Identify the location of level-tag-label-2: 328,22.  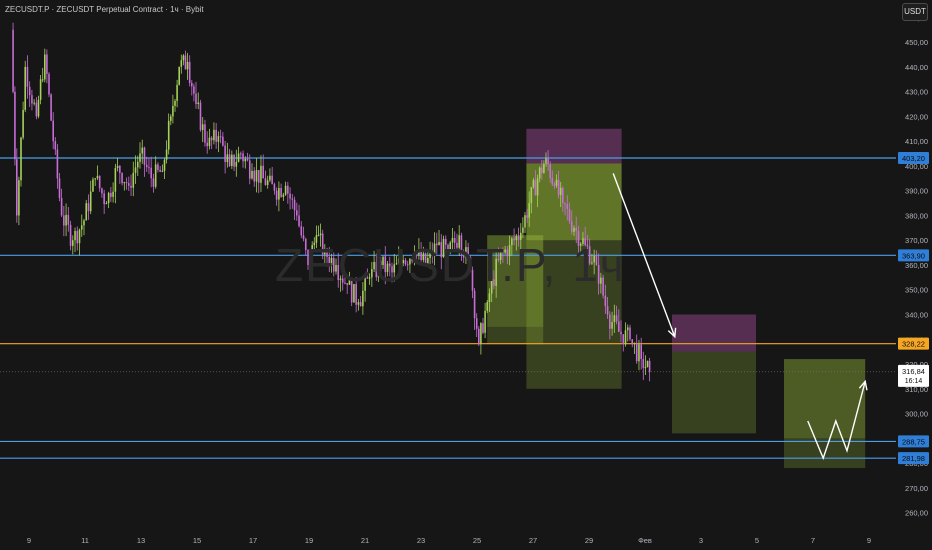
(913, 344).